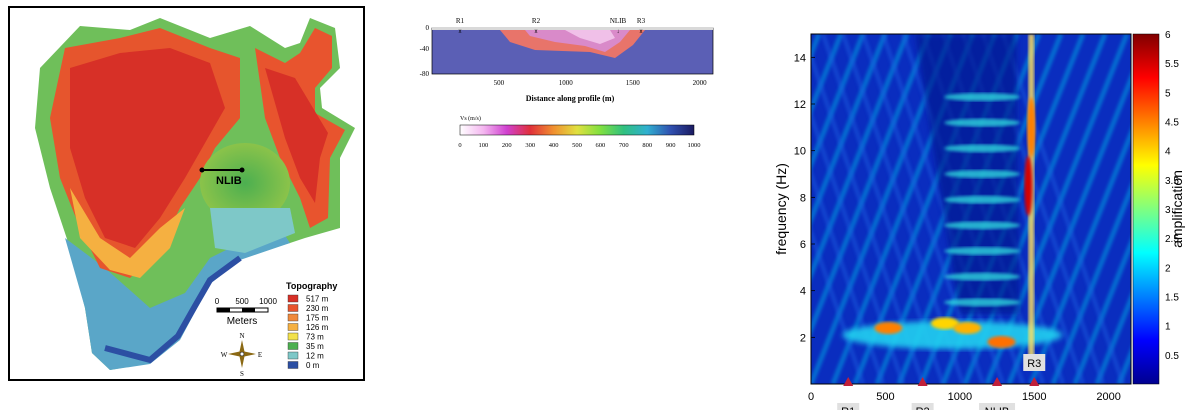 The width and height of the screenshot is (1198, 415). What do you see at coordinates (960, 397) in the screenshot?
I see `x-tick-label: 1000` at bounding box center [960, 397].